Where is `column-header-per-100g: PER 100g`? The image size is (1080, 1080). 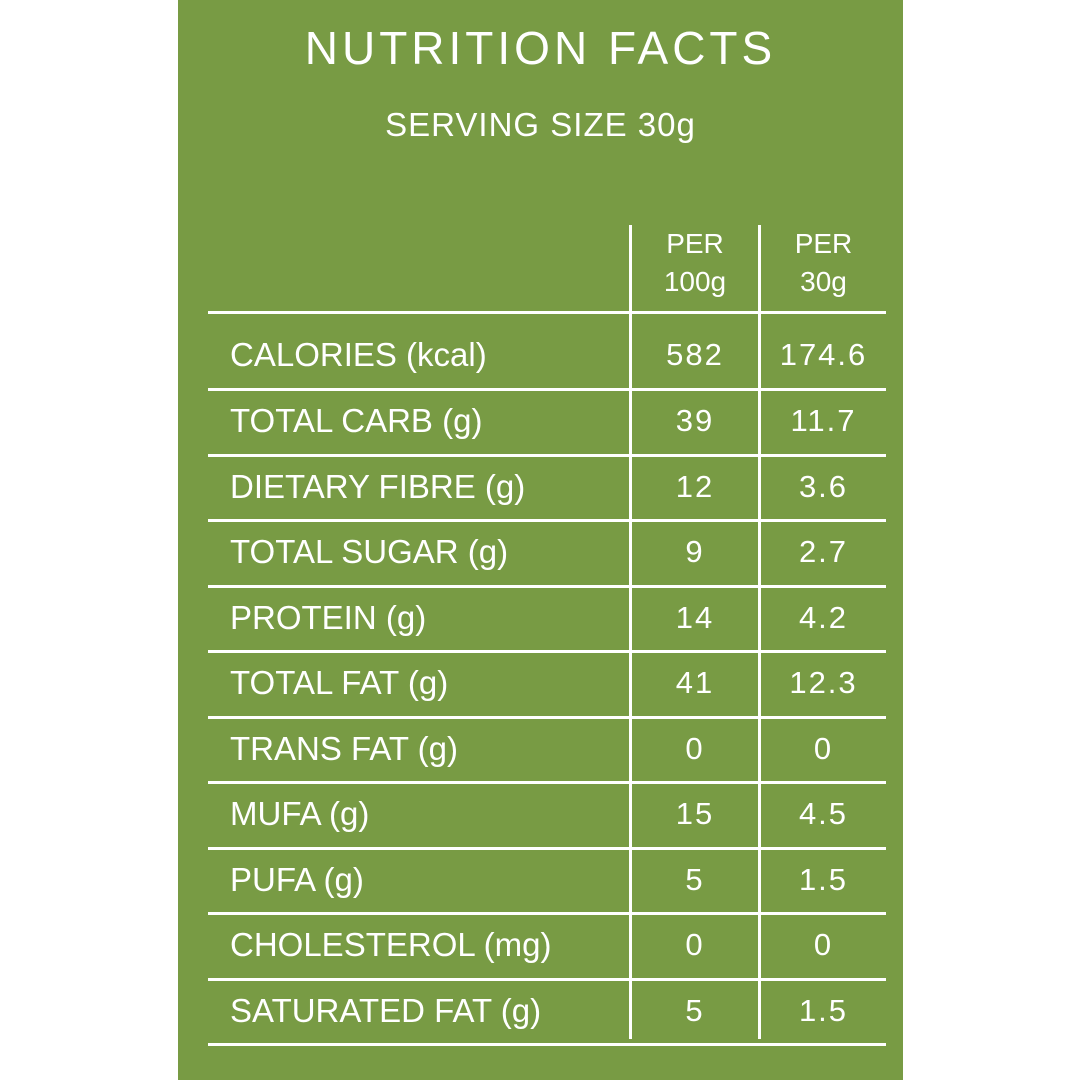 column-header-per-100g: PER 100g is located at coordinates (695, 268).